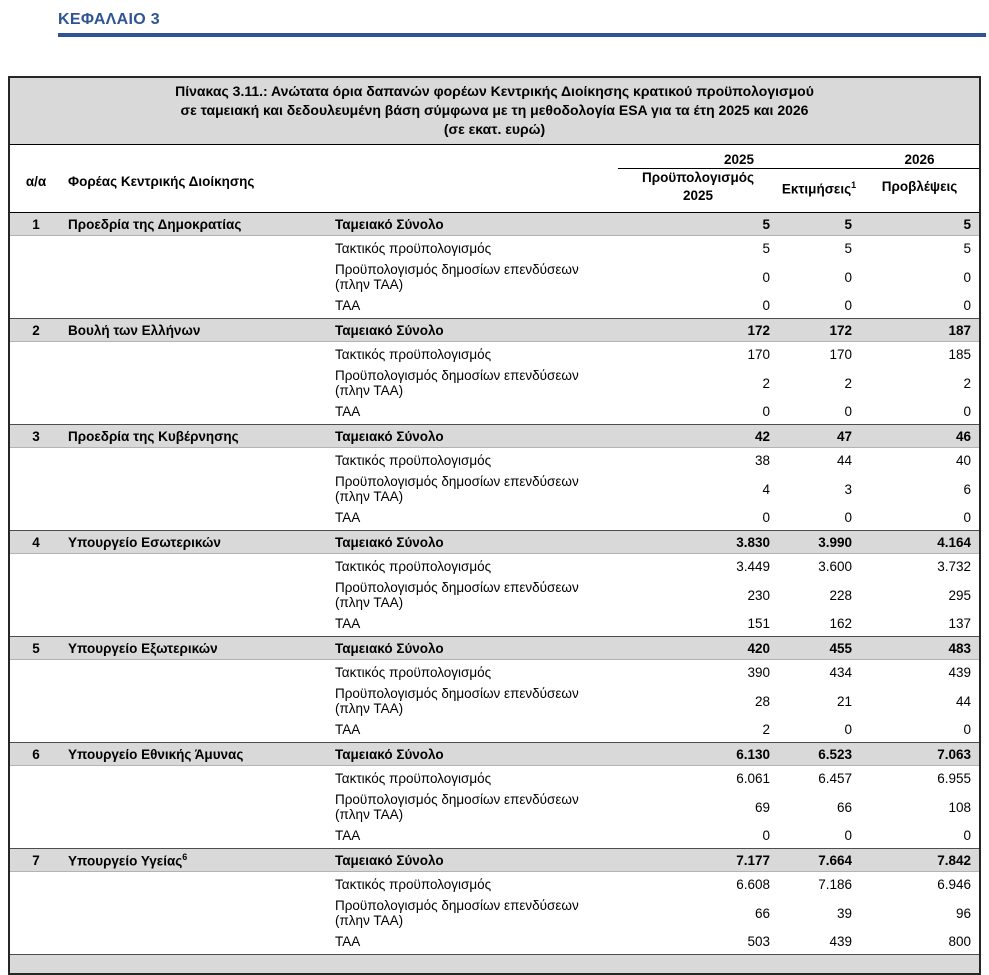  Describe the element at coordinates (816, 189) in the screenshot. I see `estimates-label: Εκτιμήσεις` at that location.